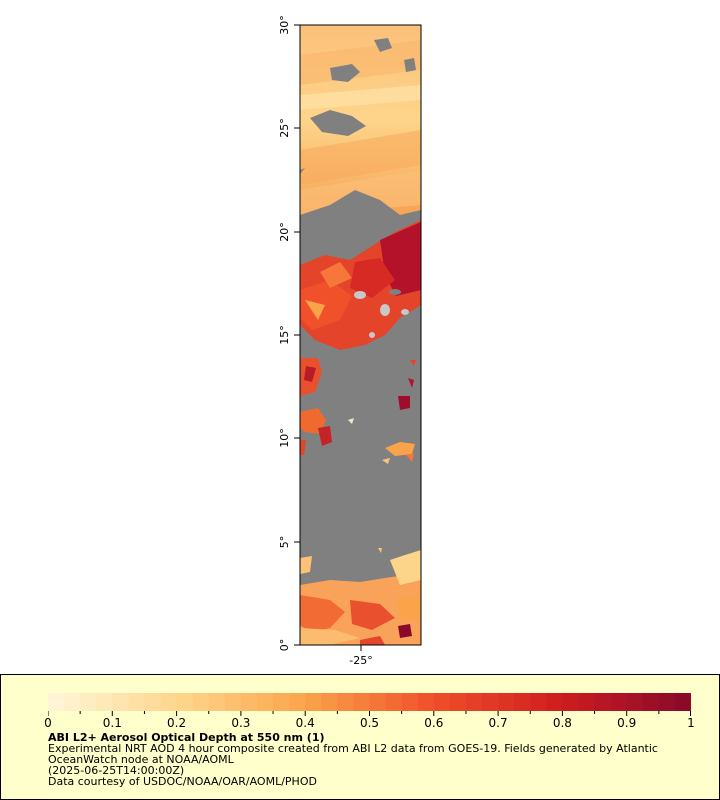 This screenshot has width=720, height=800. I want to click on lat-label-10: 10°, so click(284, 438).